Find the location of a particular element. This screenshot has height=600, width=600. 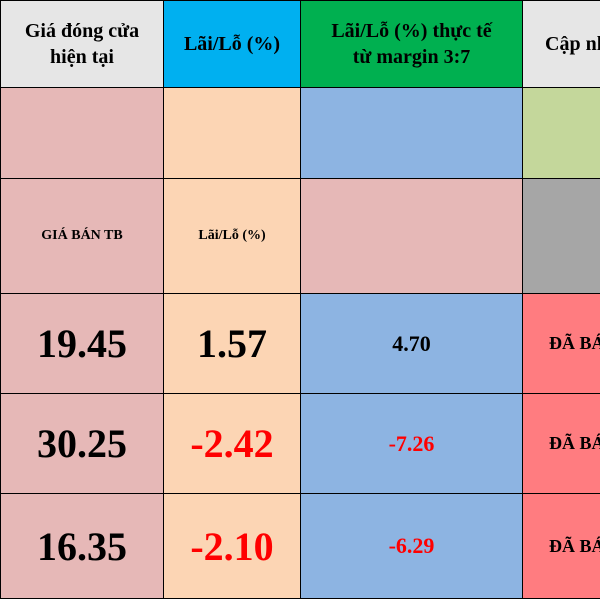

subheader-avg-sell: GIÁ BÁN TB is located at coordinates (82, 236).